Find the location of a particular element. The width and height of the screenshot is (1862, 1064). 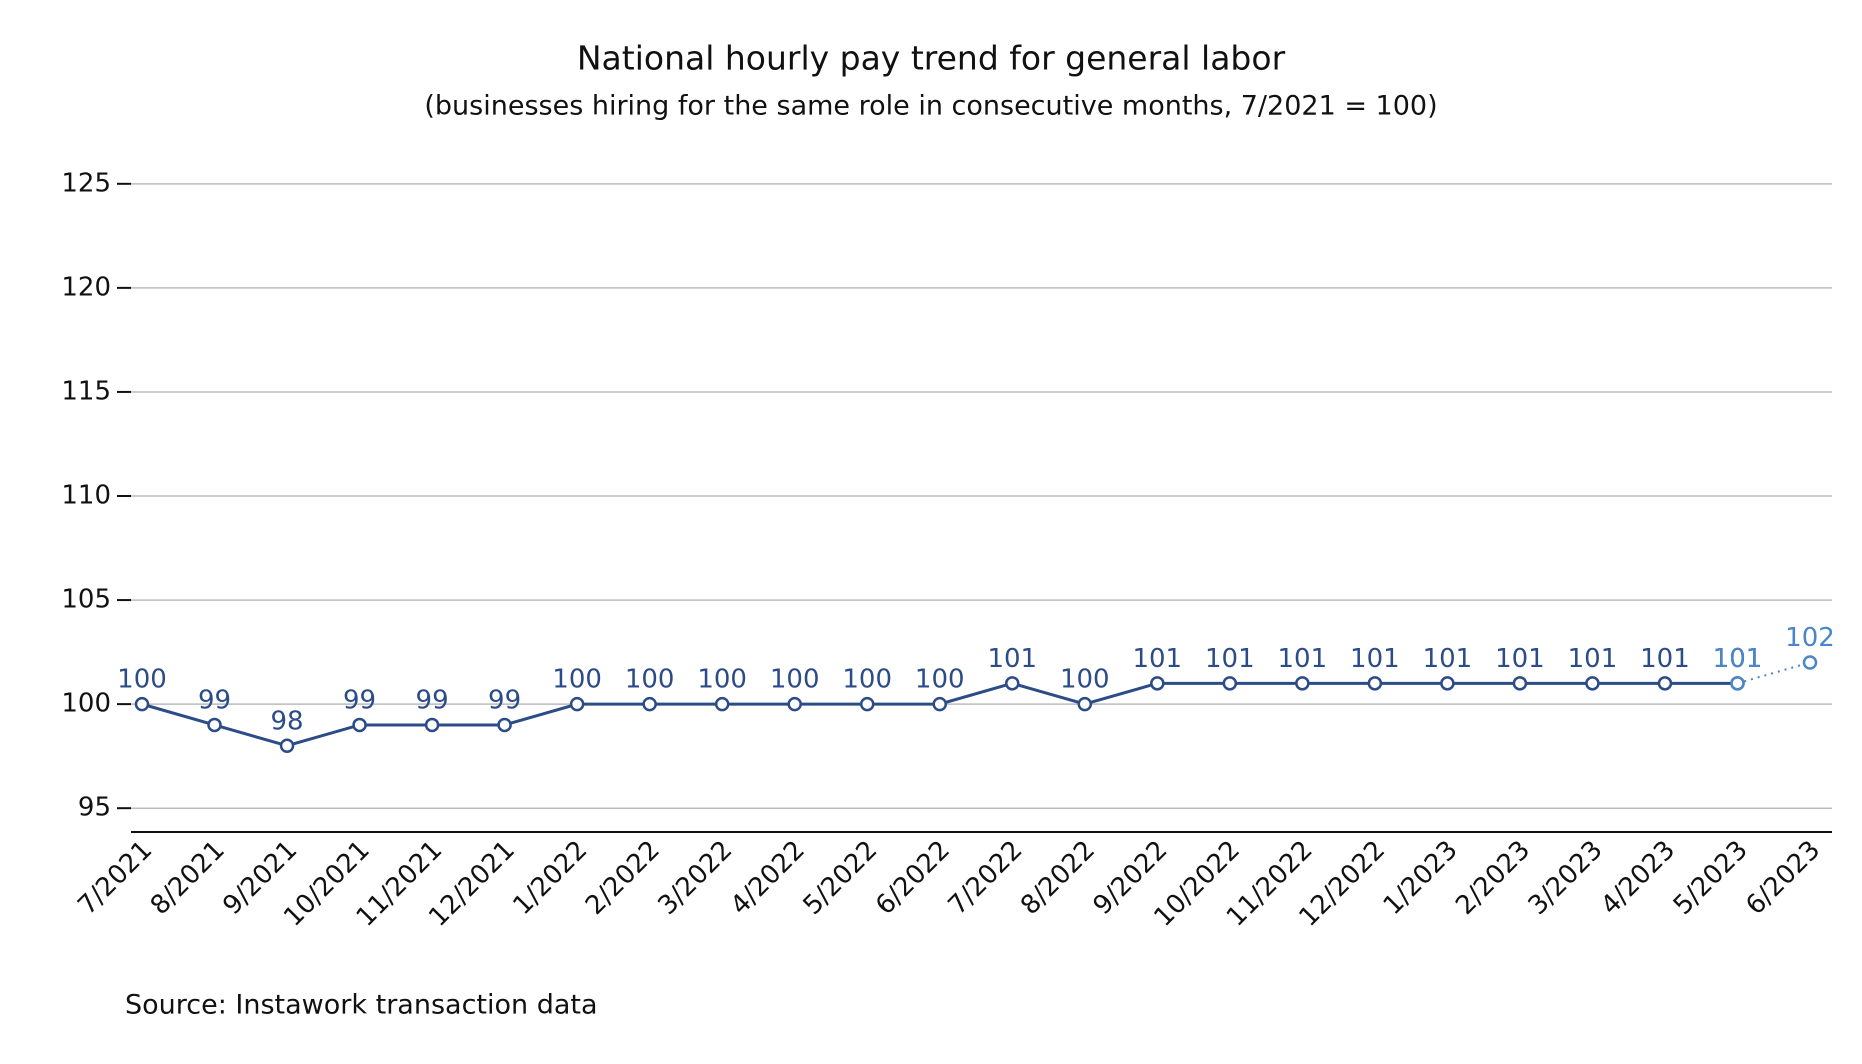

x-tick-label: 1/2023 is located at coordinates (1421, 878).